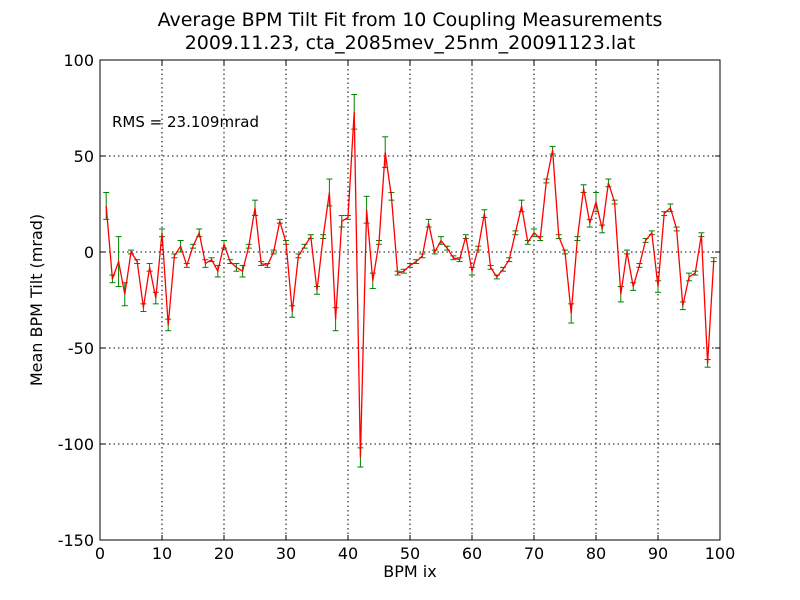 This screenshot has width=800, height=600. I want to click on y-tick-label: 50, so click(84, 156).